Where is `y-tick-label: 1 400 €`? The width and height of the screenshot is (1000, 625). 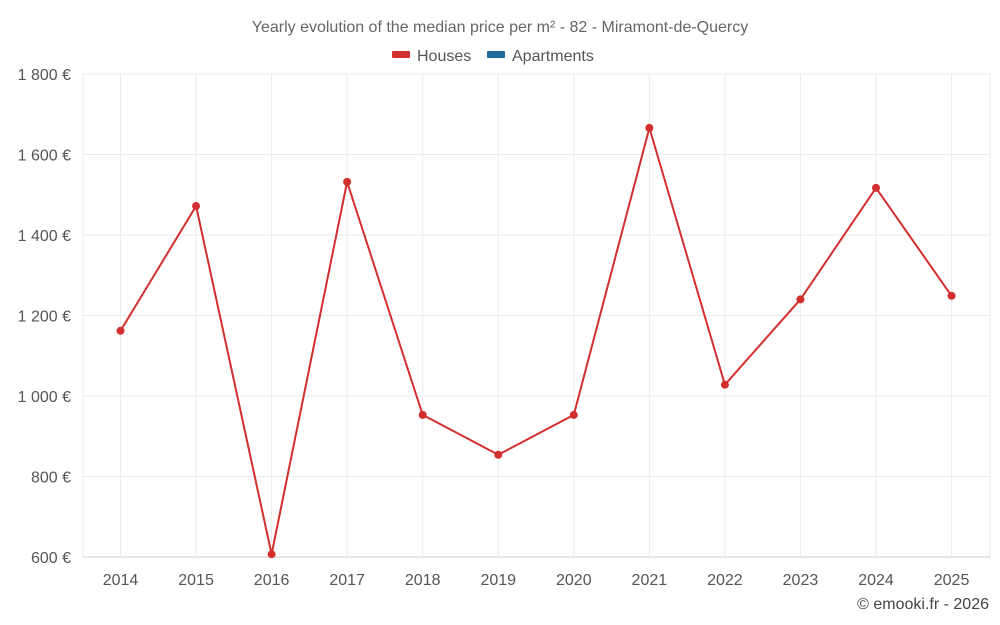
y-tick-label: 1 400 € is located at coordinates (44, 236).